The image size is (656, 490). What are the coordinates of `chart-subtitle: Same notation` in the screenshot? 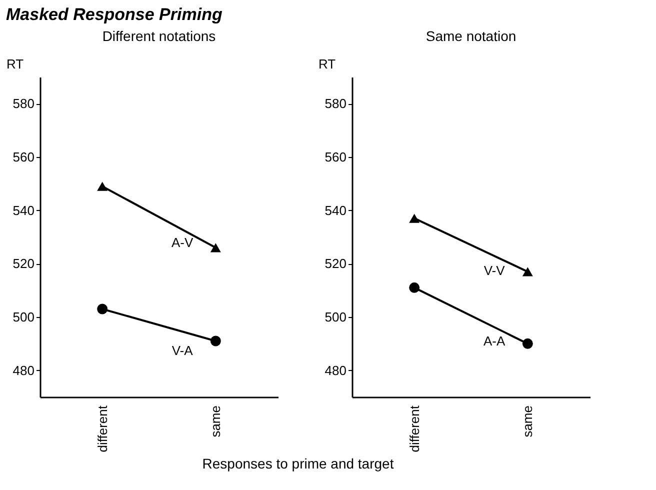 It's located at (471, 36).